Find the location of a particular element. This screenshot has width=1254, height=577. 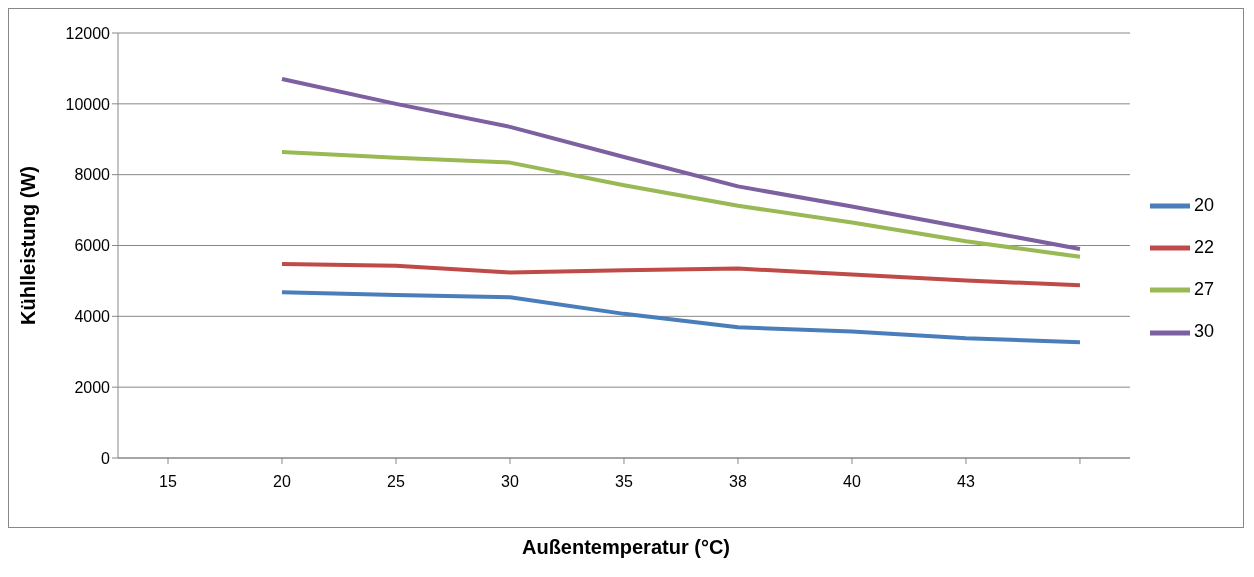

y-tick-label: 0 is located at coordinates (106, 458).